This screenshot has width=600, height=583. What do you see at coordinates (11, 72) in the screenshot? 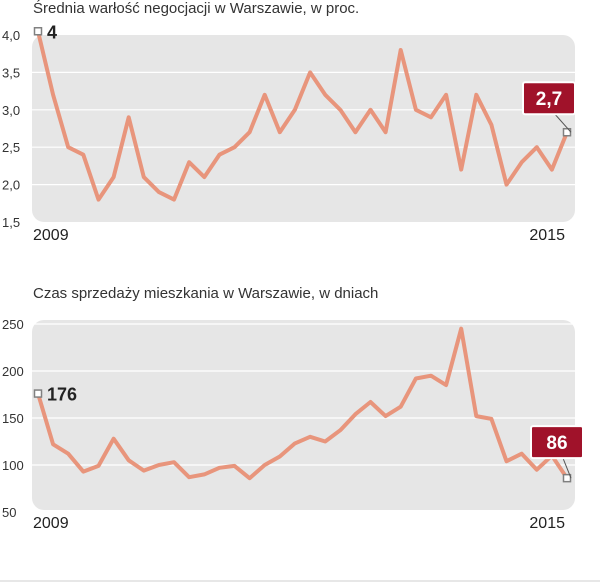
I see `y-tick-label: 3,5` at bounding box center [11, 72].